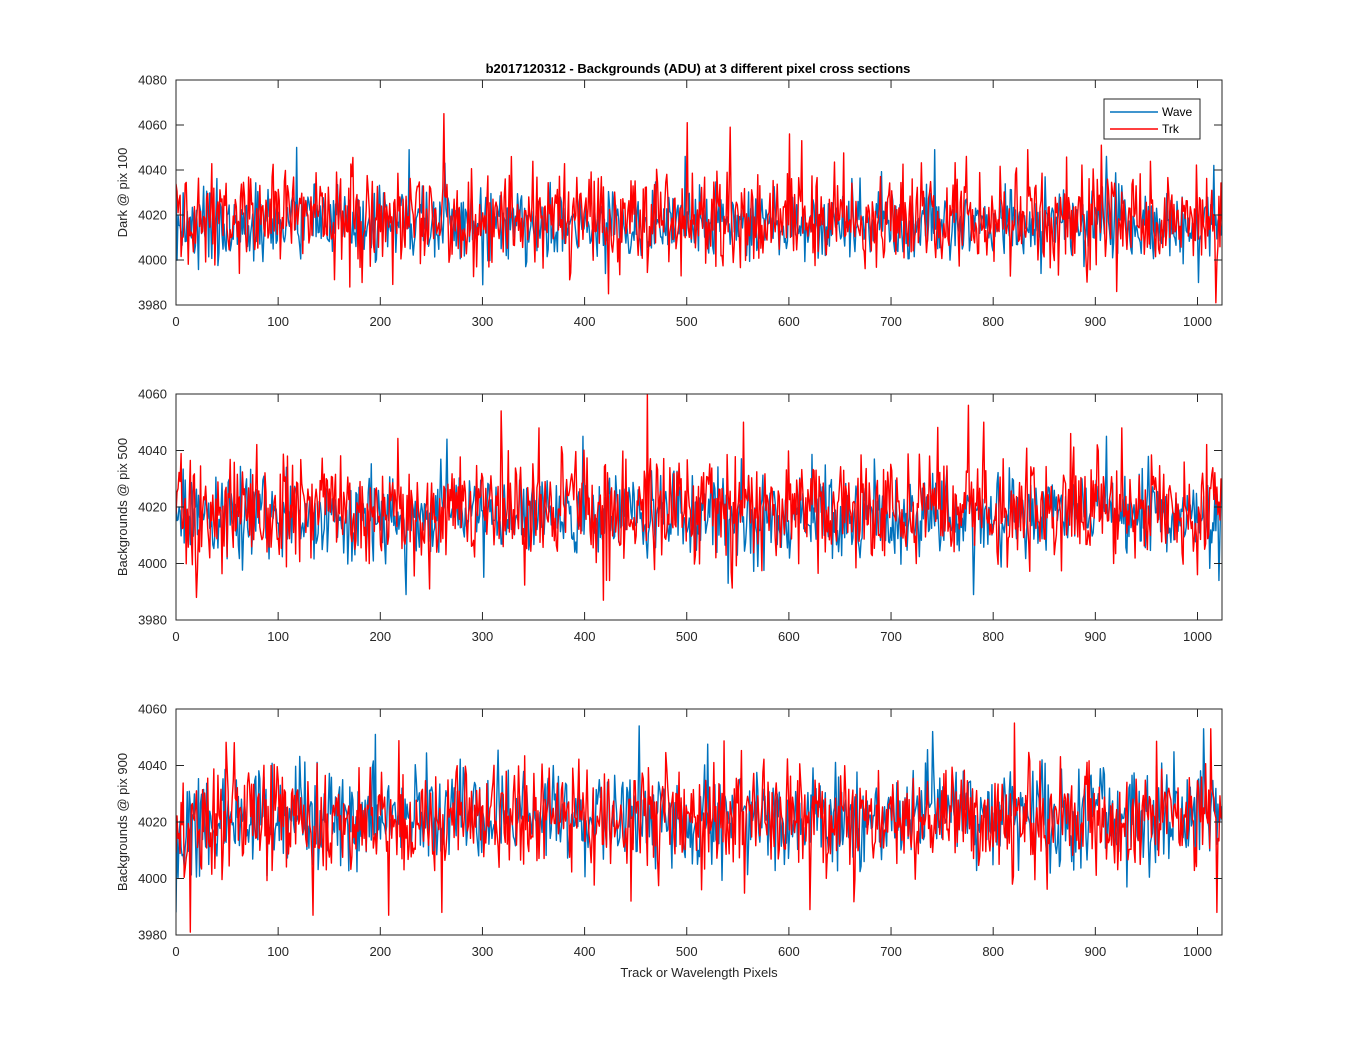 The width and height of the screenshot is (1350, 1050). What do you see at coordinates (152, 80) in the screenshot?
I see `y-tick-label: 4080` at bounding box center [152, 80].